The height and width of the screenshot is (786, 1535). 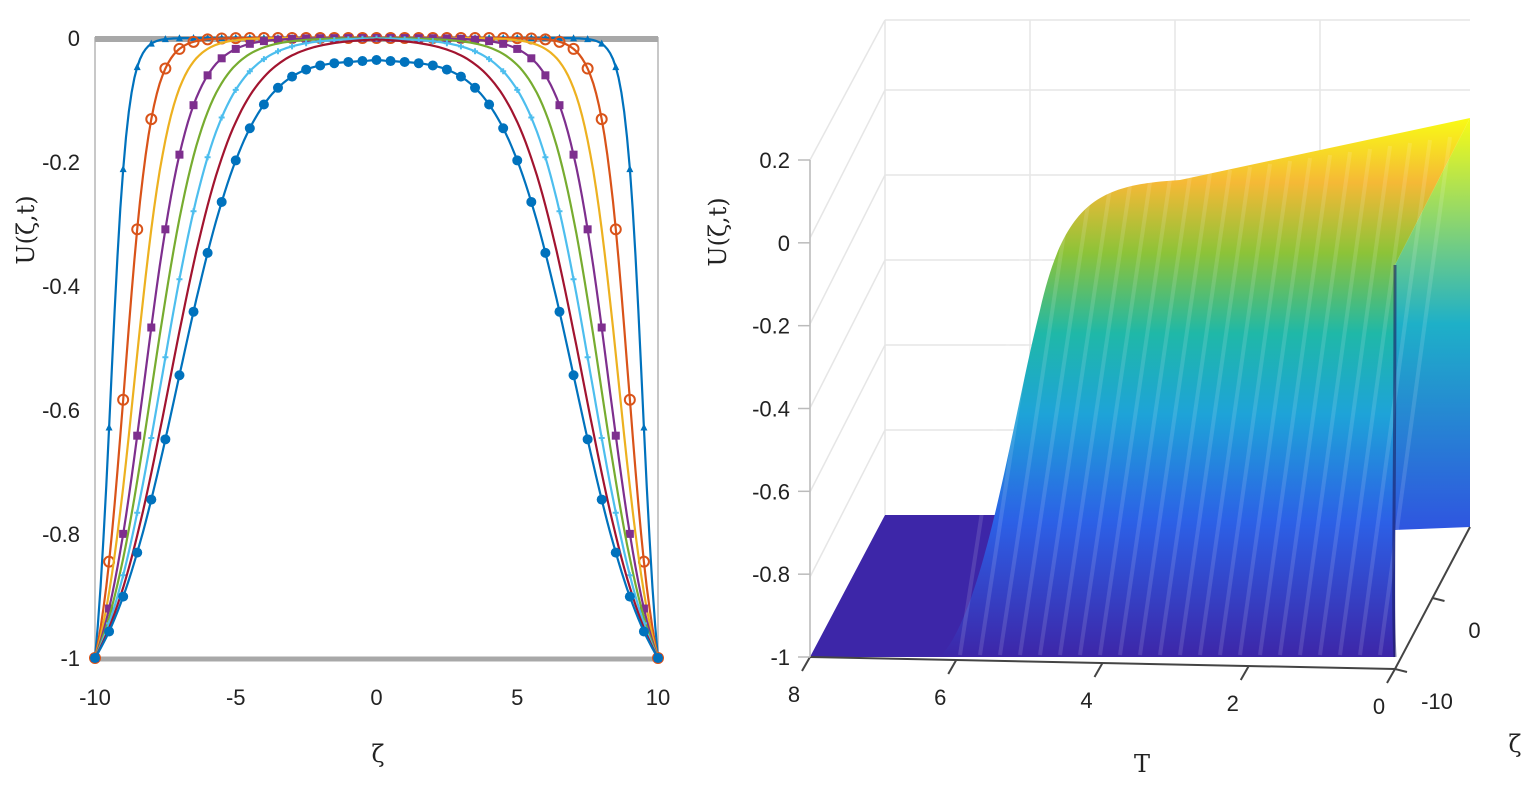 What do you see at coordinates (1233, 703) in the screenshot?
I see `right-x-tick-label: 2` at bounding box center [1233, 703].